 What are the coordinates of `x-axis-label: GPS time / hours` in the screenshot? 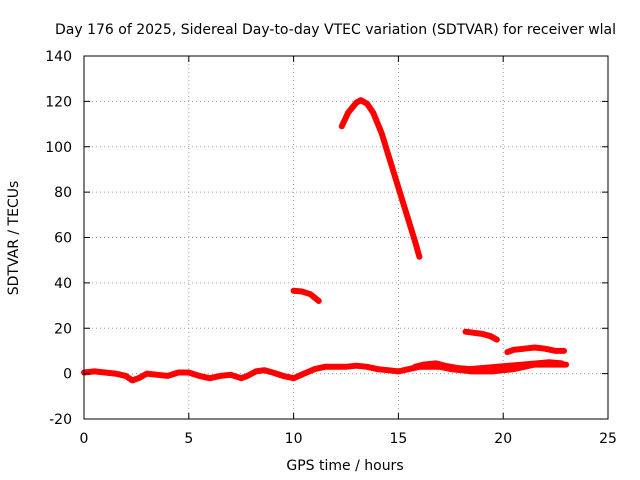 It's located at (344, 466).